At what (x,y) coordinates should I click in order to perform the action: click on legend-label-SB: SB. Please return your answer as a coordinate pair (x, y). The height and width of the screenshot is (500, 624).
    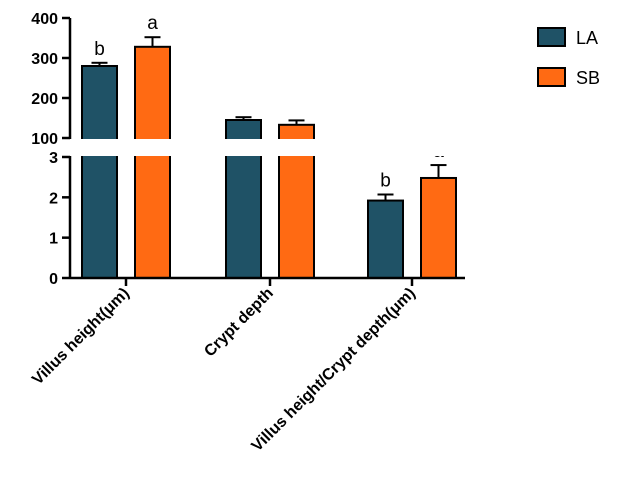
    Looking at the image, I should click on (588, 78).